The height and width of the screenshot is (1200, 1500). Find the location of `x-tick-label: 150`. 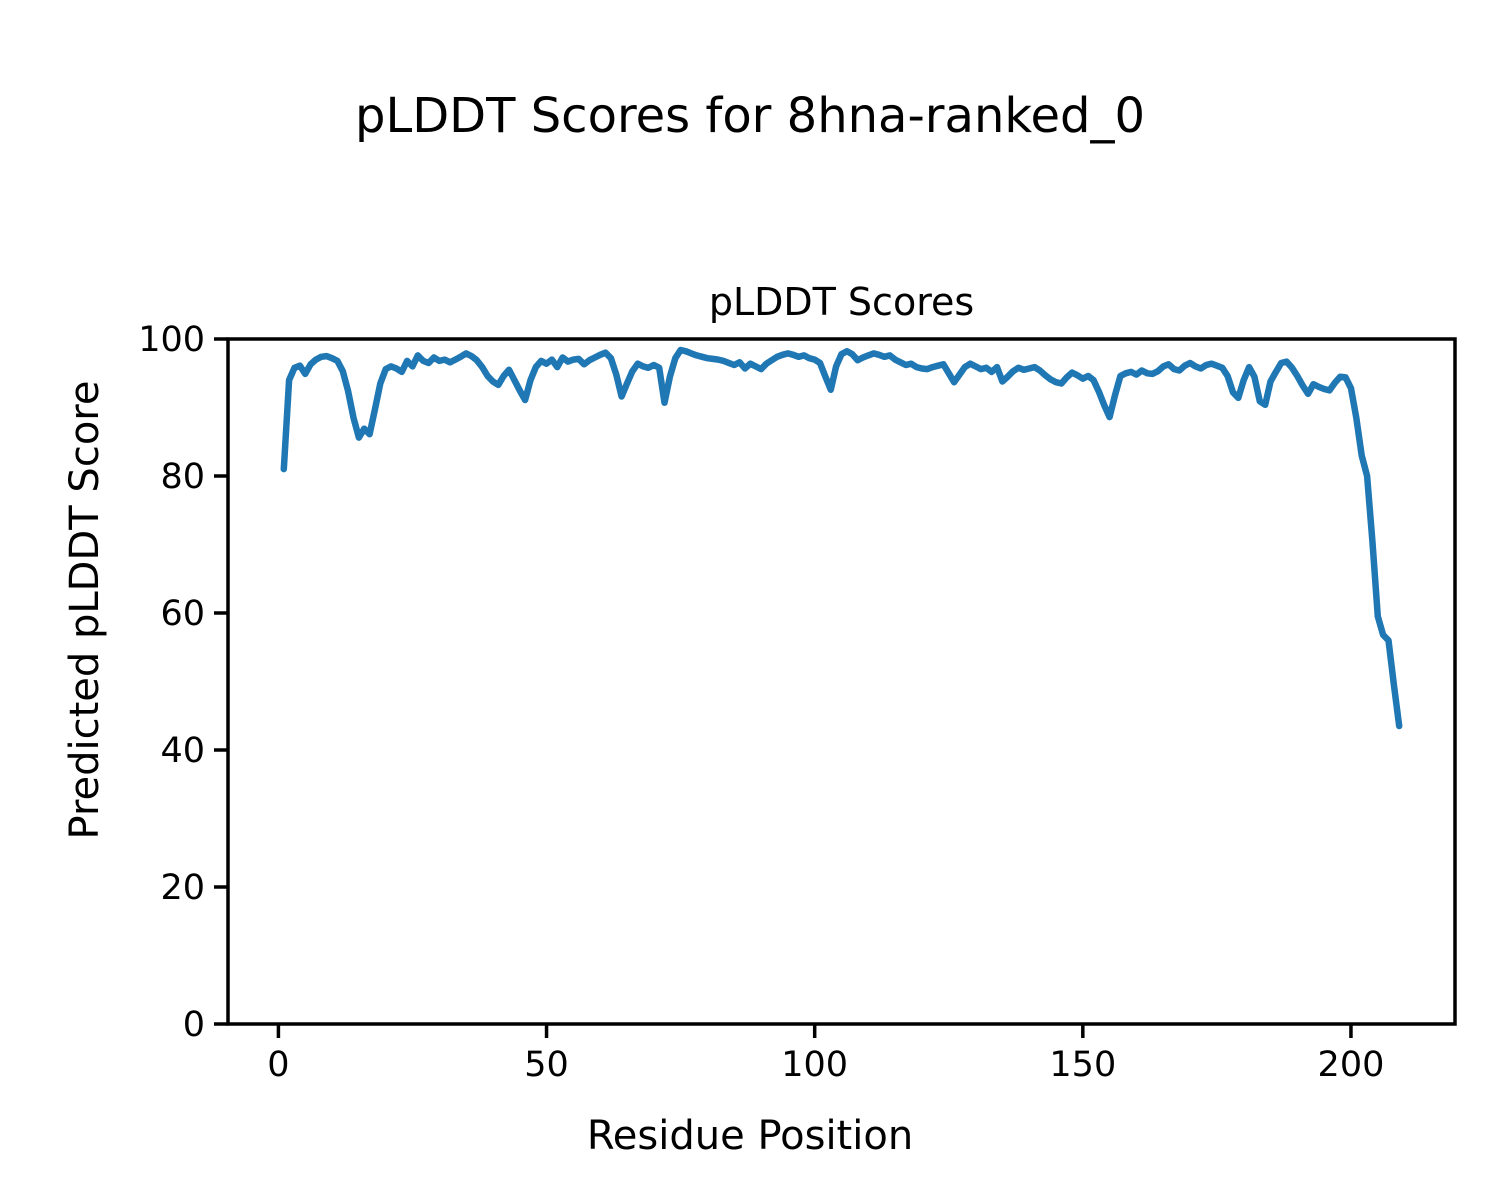

x-tick-label: 150 is located at coordinates (1082, 1065).